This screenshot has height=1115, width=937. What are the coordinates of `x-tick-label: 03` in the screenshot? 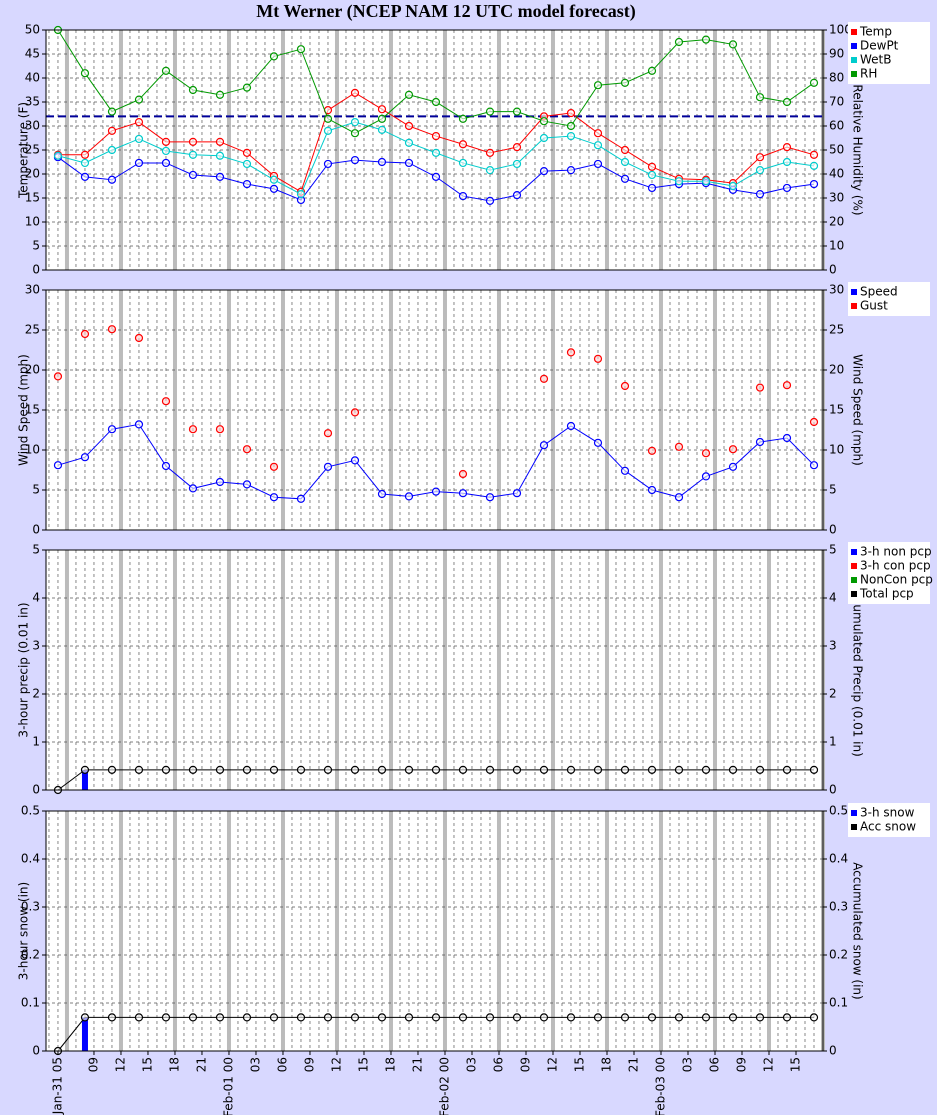 It's located at (255, 1064).